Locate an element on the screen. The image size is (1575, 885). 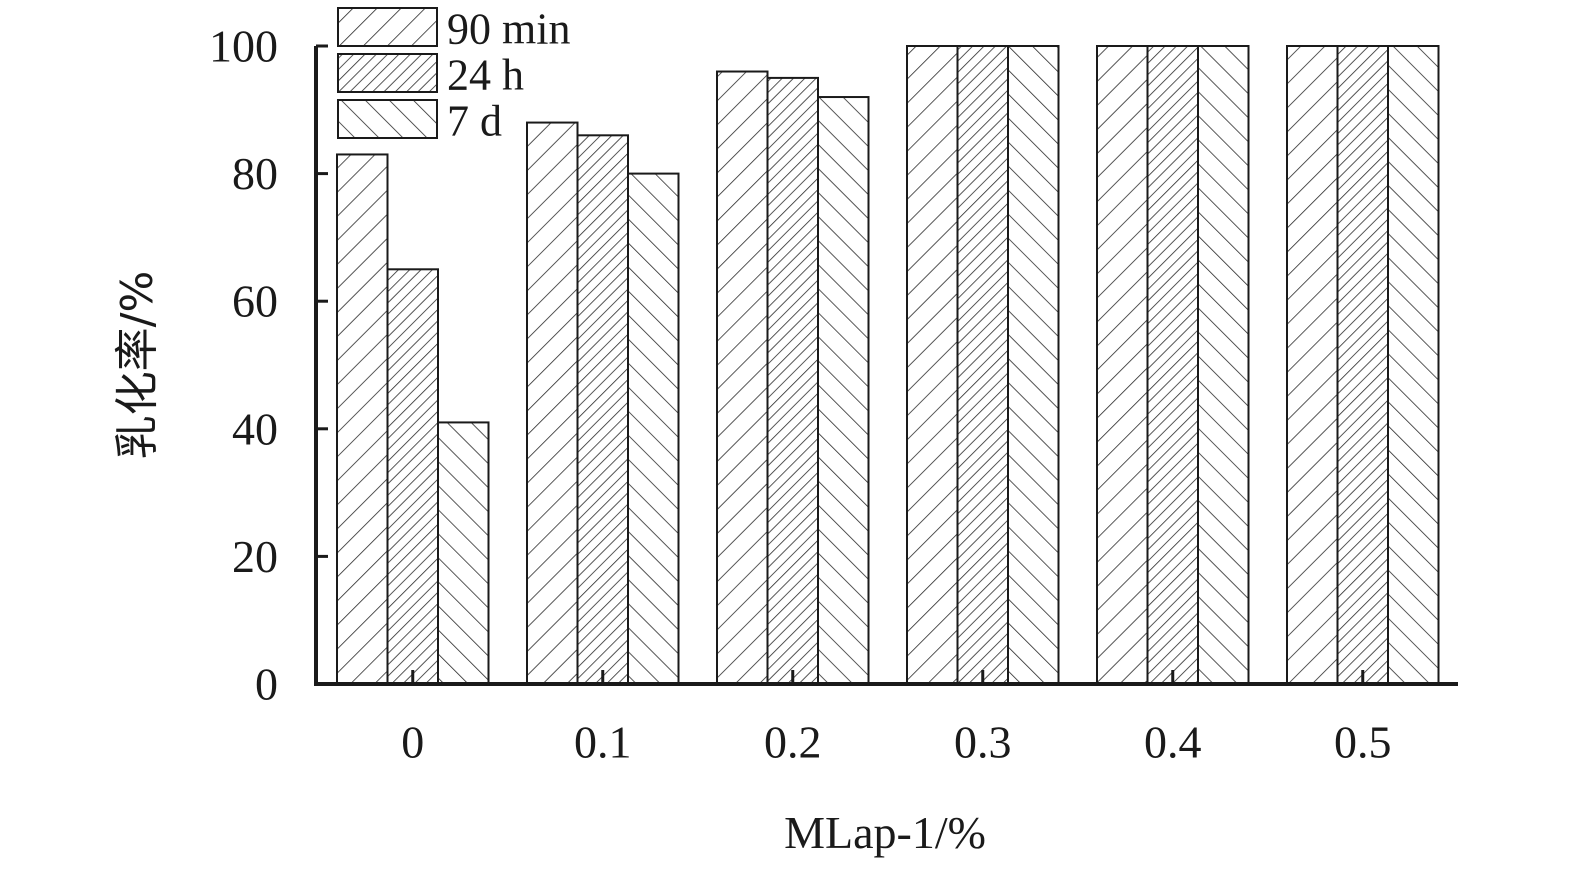
x-axis-title: MLap-1/% is located at coordinates (885, 832).